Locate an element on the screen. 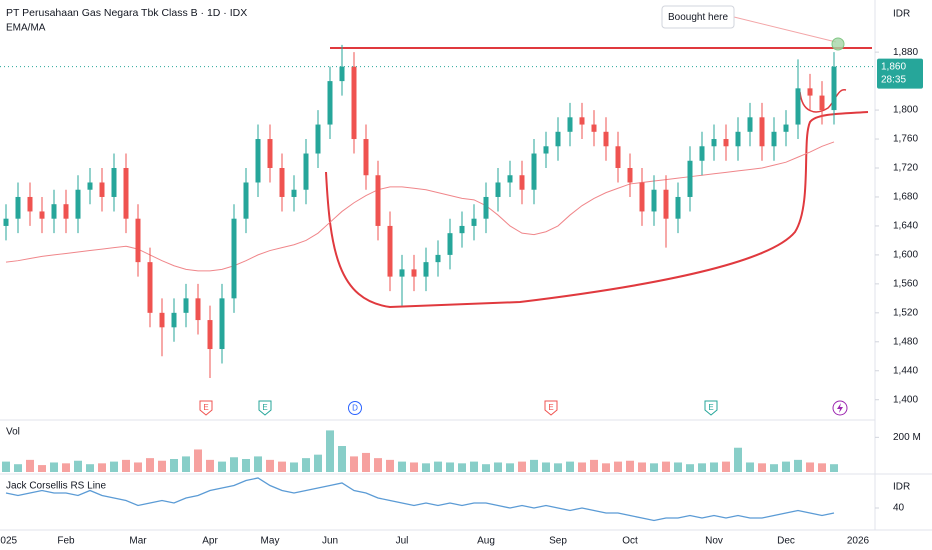  x-tick-label: Dec is located at coordinates (786, 541).